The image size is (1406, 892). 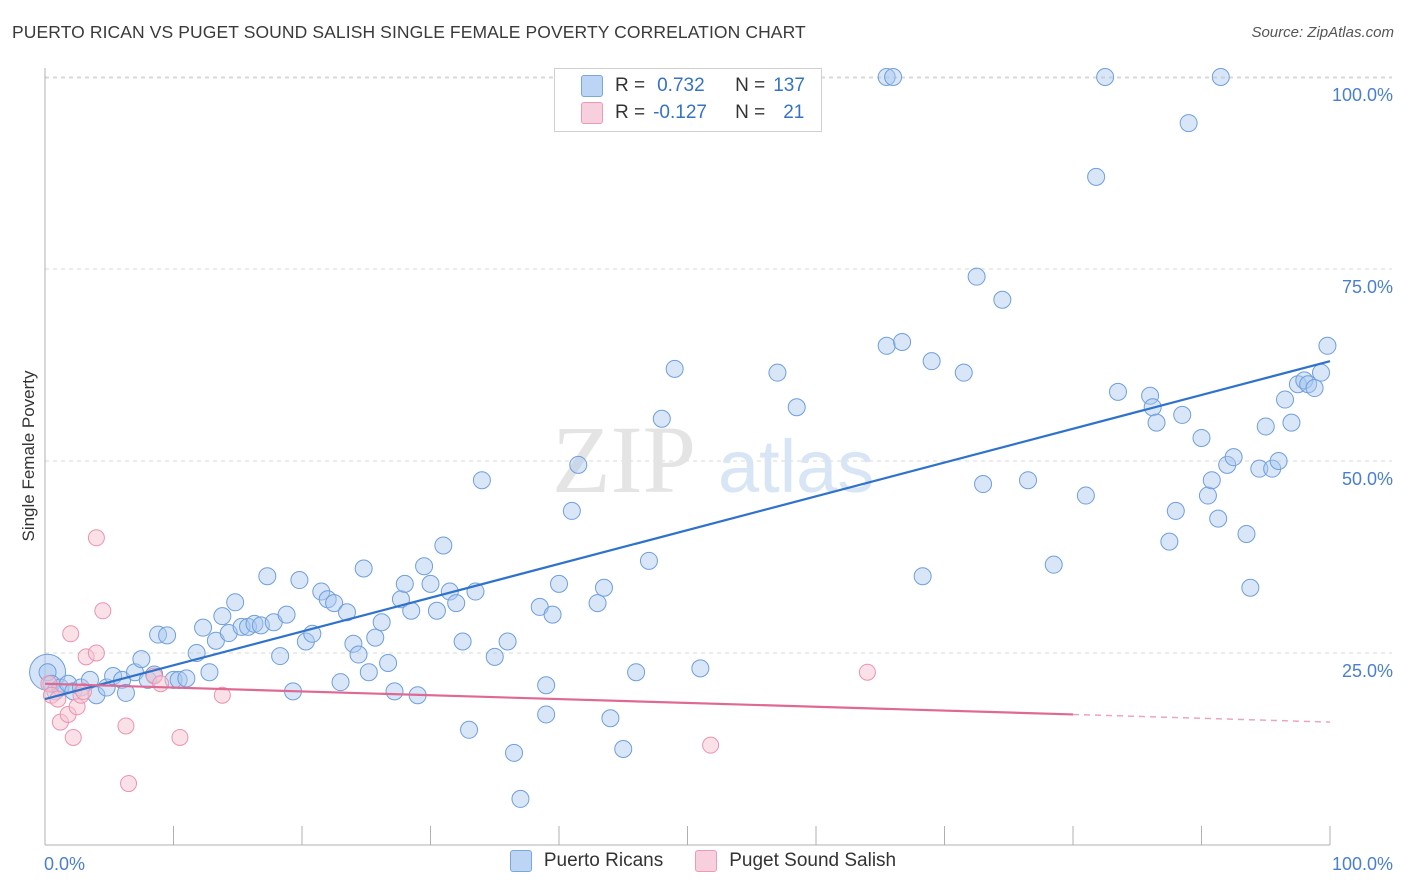 What do you see at coordinates (750, 85) in the screenshot?
I see `legend-n-label: N =` at bounding box center [750, 85].